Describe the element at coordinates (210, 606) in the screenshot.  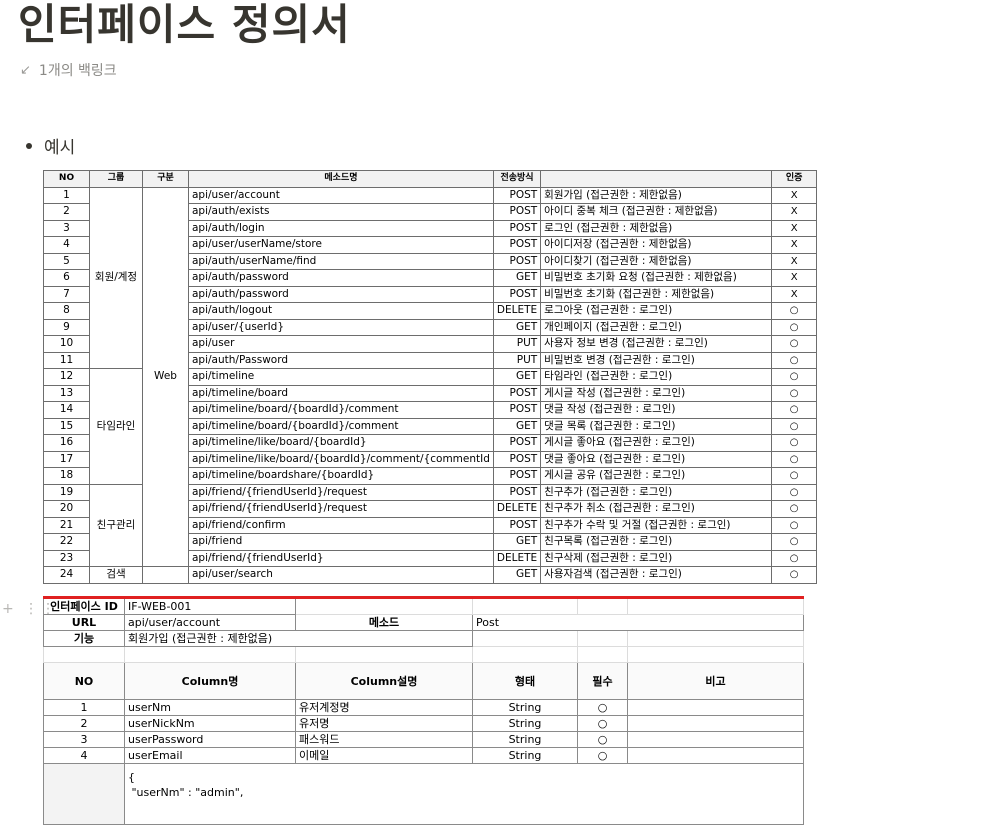
I see `spec-id-value: IF-WEB-001` at that location.